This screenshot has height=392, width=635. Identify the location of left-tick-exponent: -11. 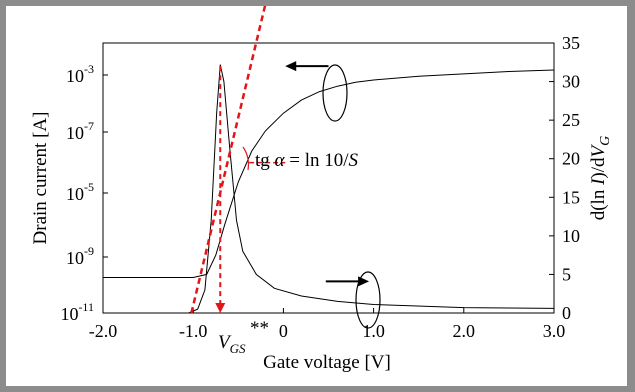
(86, 307).